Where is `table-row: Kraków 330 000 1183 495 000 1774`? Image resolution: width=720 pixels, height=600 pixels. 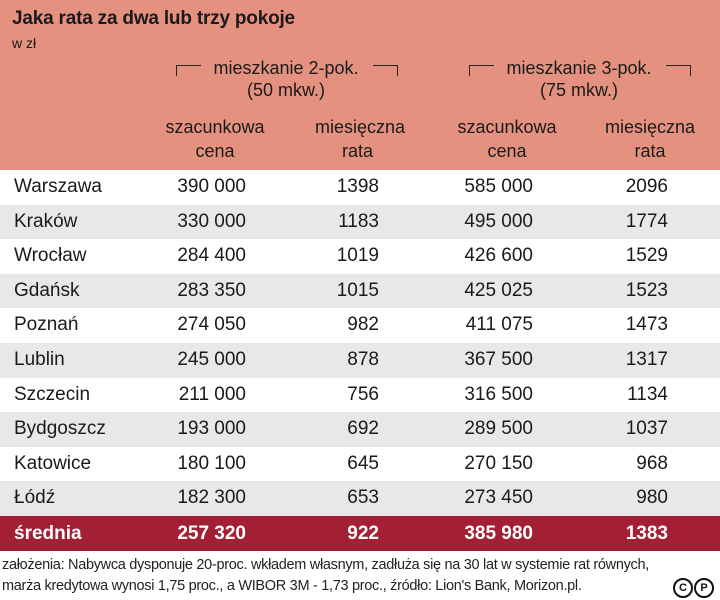 table-row: Kraków 330 000 1183 495 000 1774 is located at coordinates (360, 222).